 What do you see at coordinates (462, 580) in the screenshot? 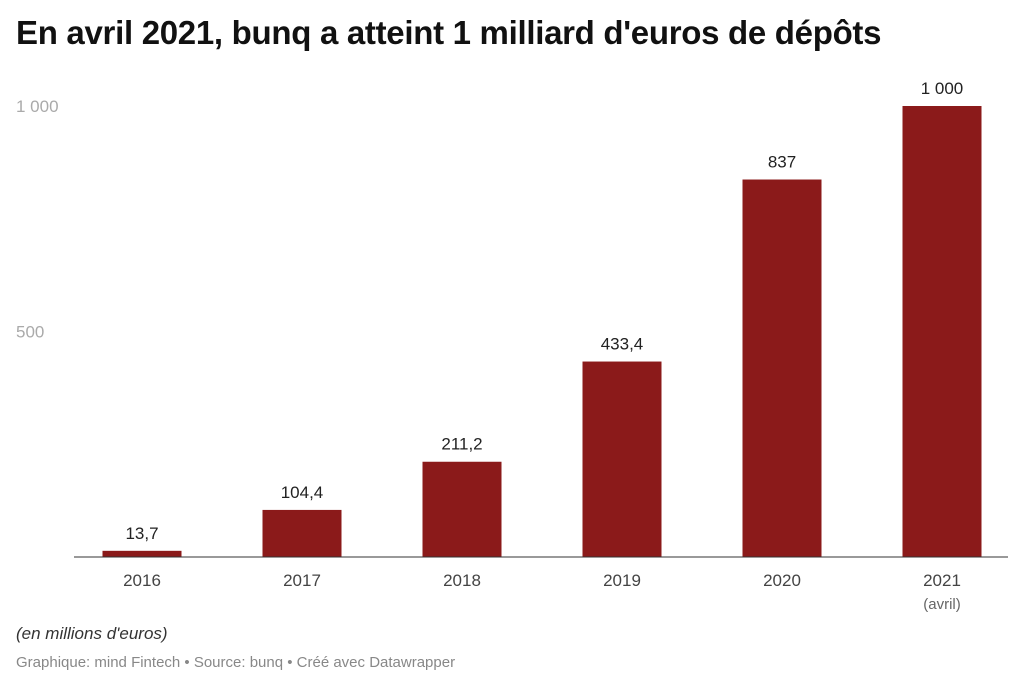
I see `x-tick-label-2018: 2018` at bounding box center [462, 580].